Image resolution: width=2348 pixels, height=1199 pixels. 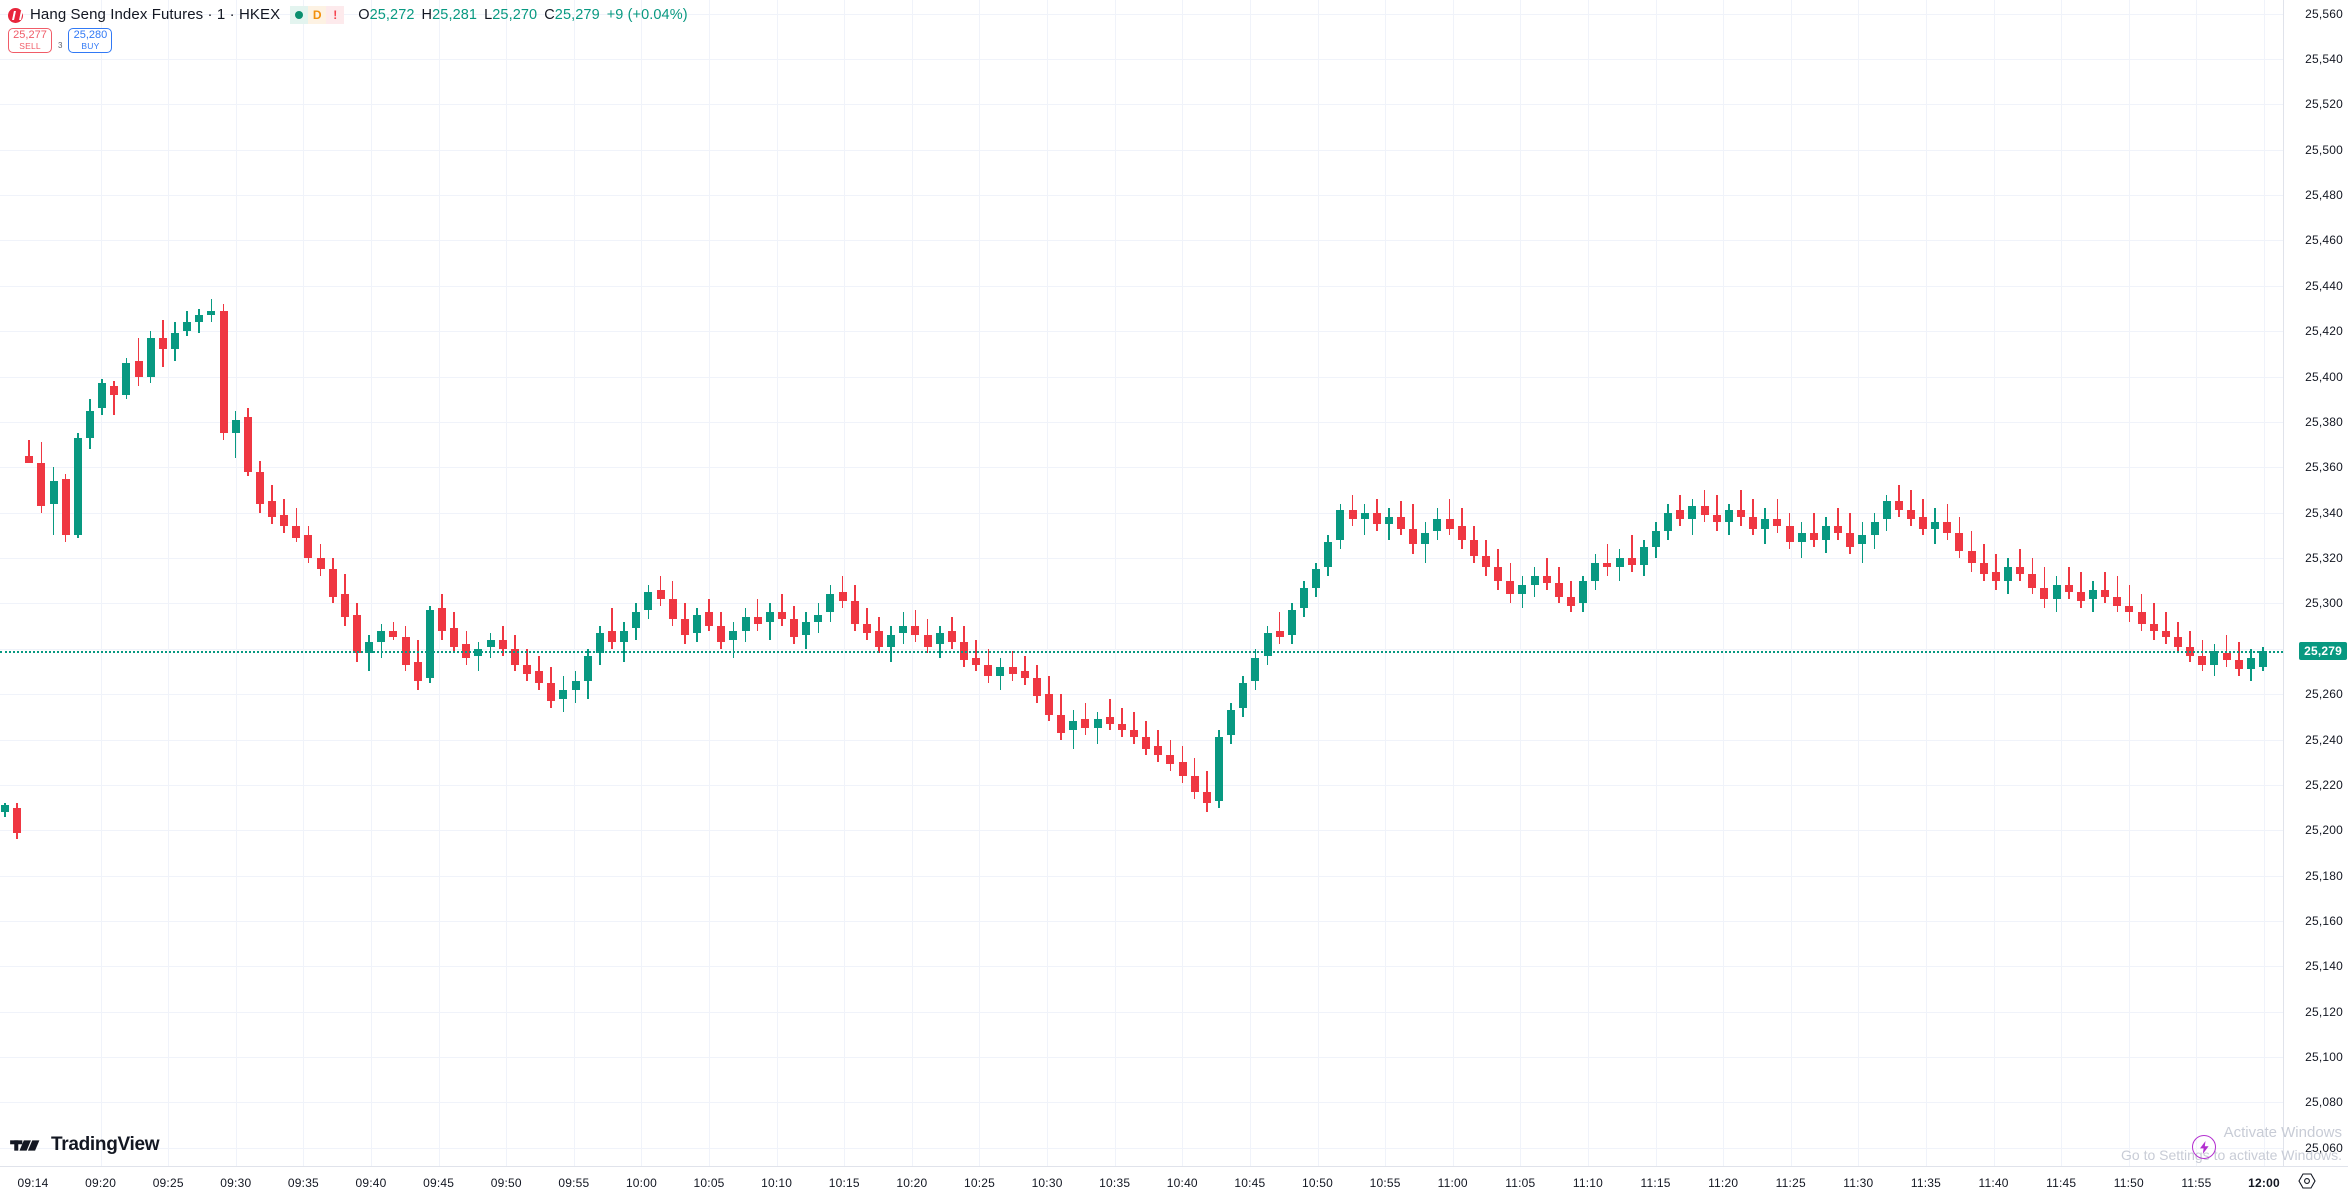 I want to click on price-axis-tick: 25,260, so click(x=2324, y=694).